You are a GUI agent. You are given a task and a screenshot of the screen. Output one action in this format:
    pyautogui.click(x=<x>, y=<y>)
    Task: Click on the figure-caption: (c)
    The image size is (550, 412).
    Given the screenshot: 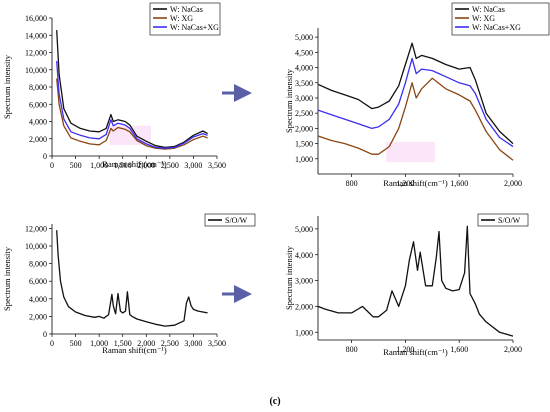 What is the action you would take?
    pyautogui.click(x=274, y=401)
    